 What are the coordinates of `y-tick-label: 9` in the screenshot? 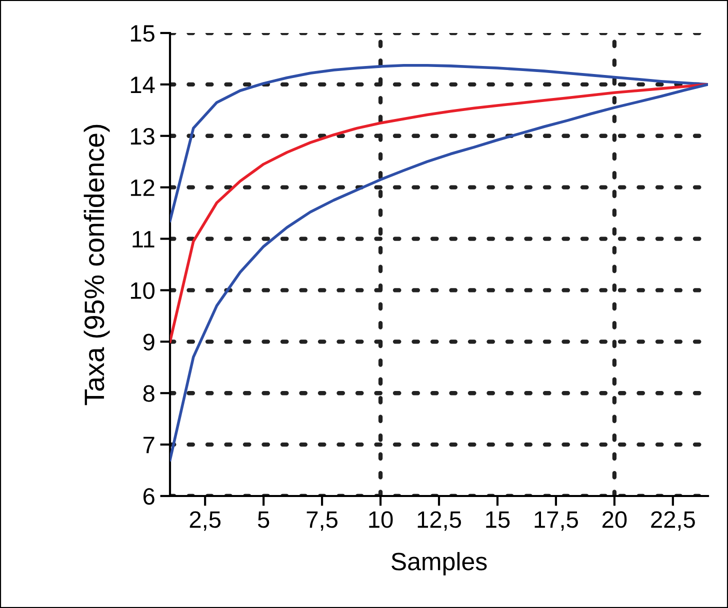 It's located at (148, 342).